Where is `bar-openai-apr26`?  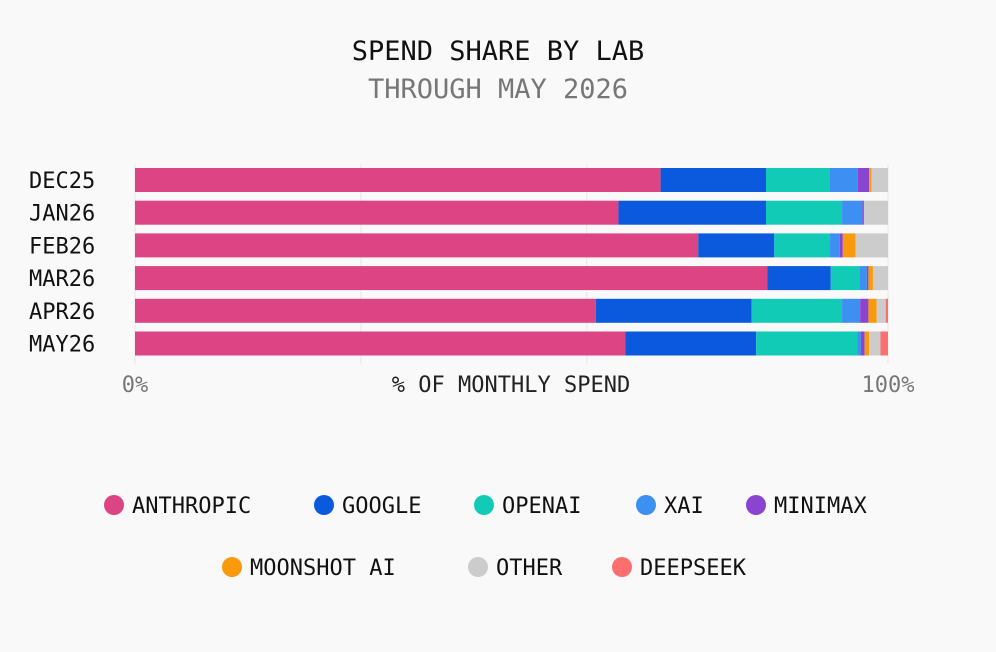
bar-openai-apr26 is located at coordinates (797, 310).